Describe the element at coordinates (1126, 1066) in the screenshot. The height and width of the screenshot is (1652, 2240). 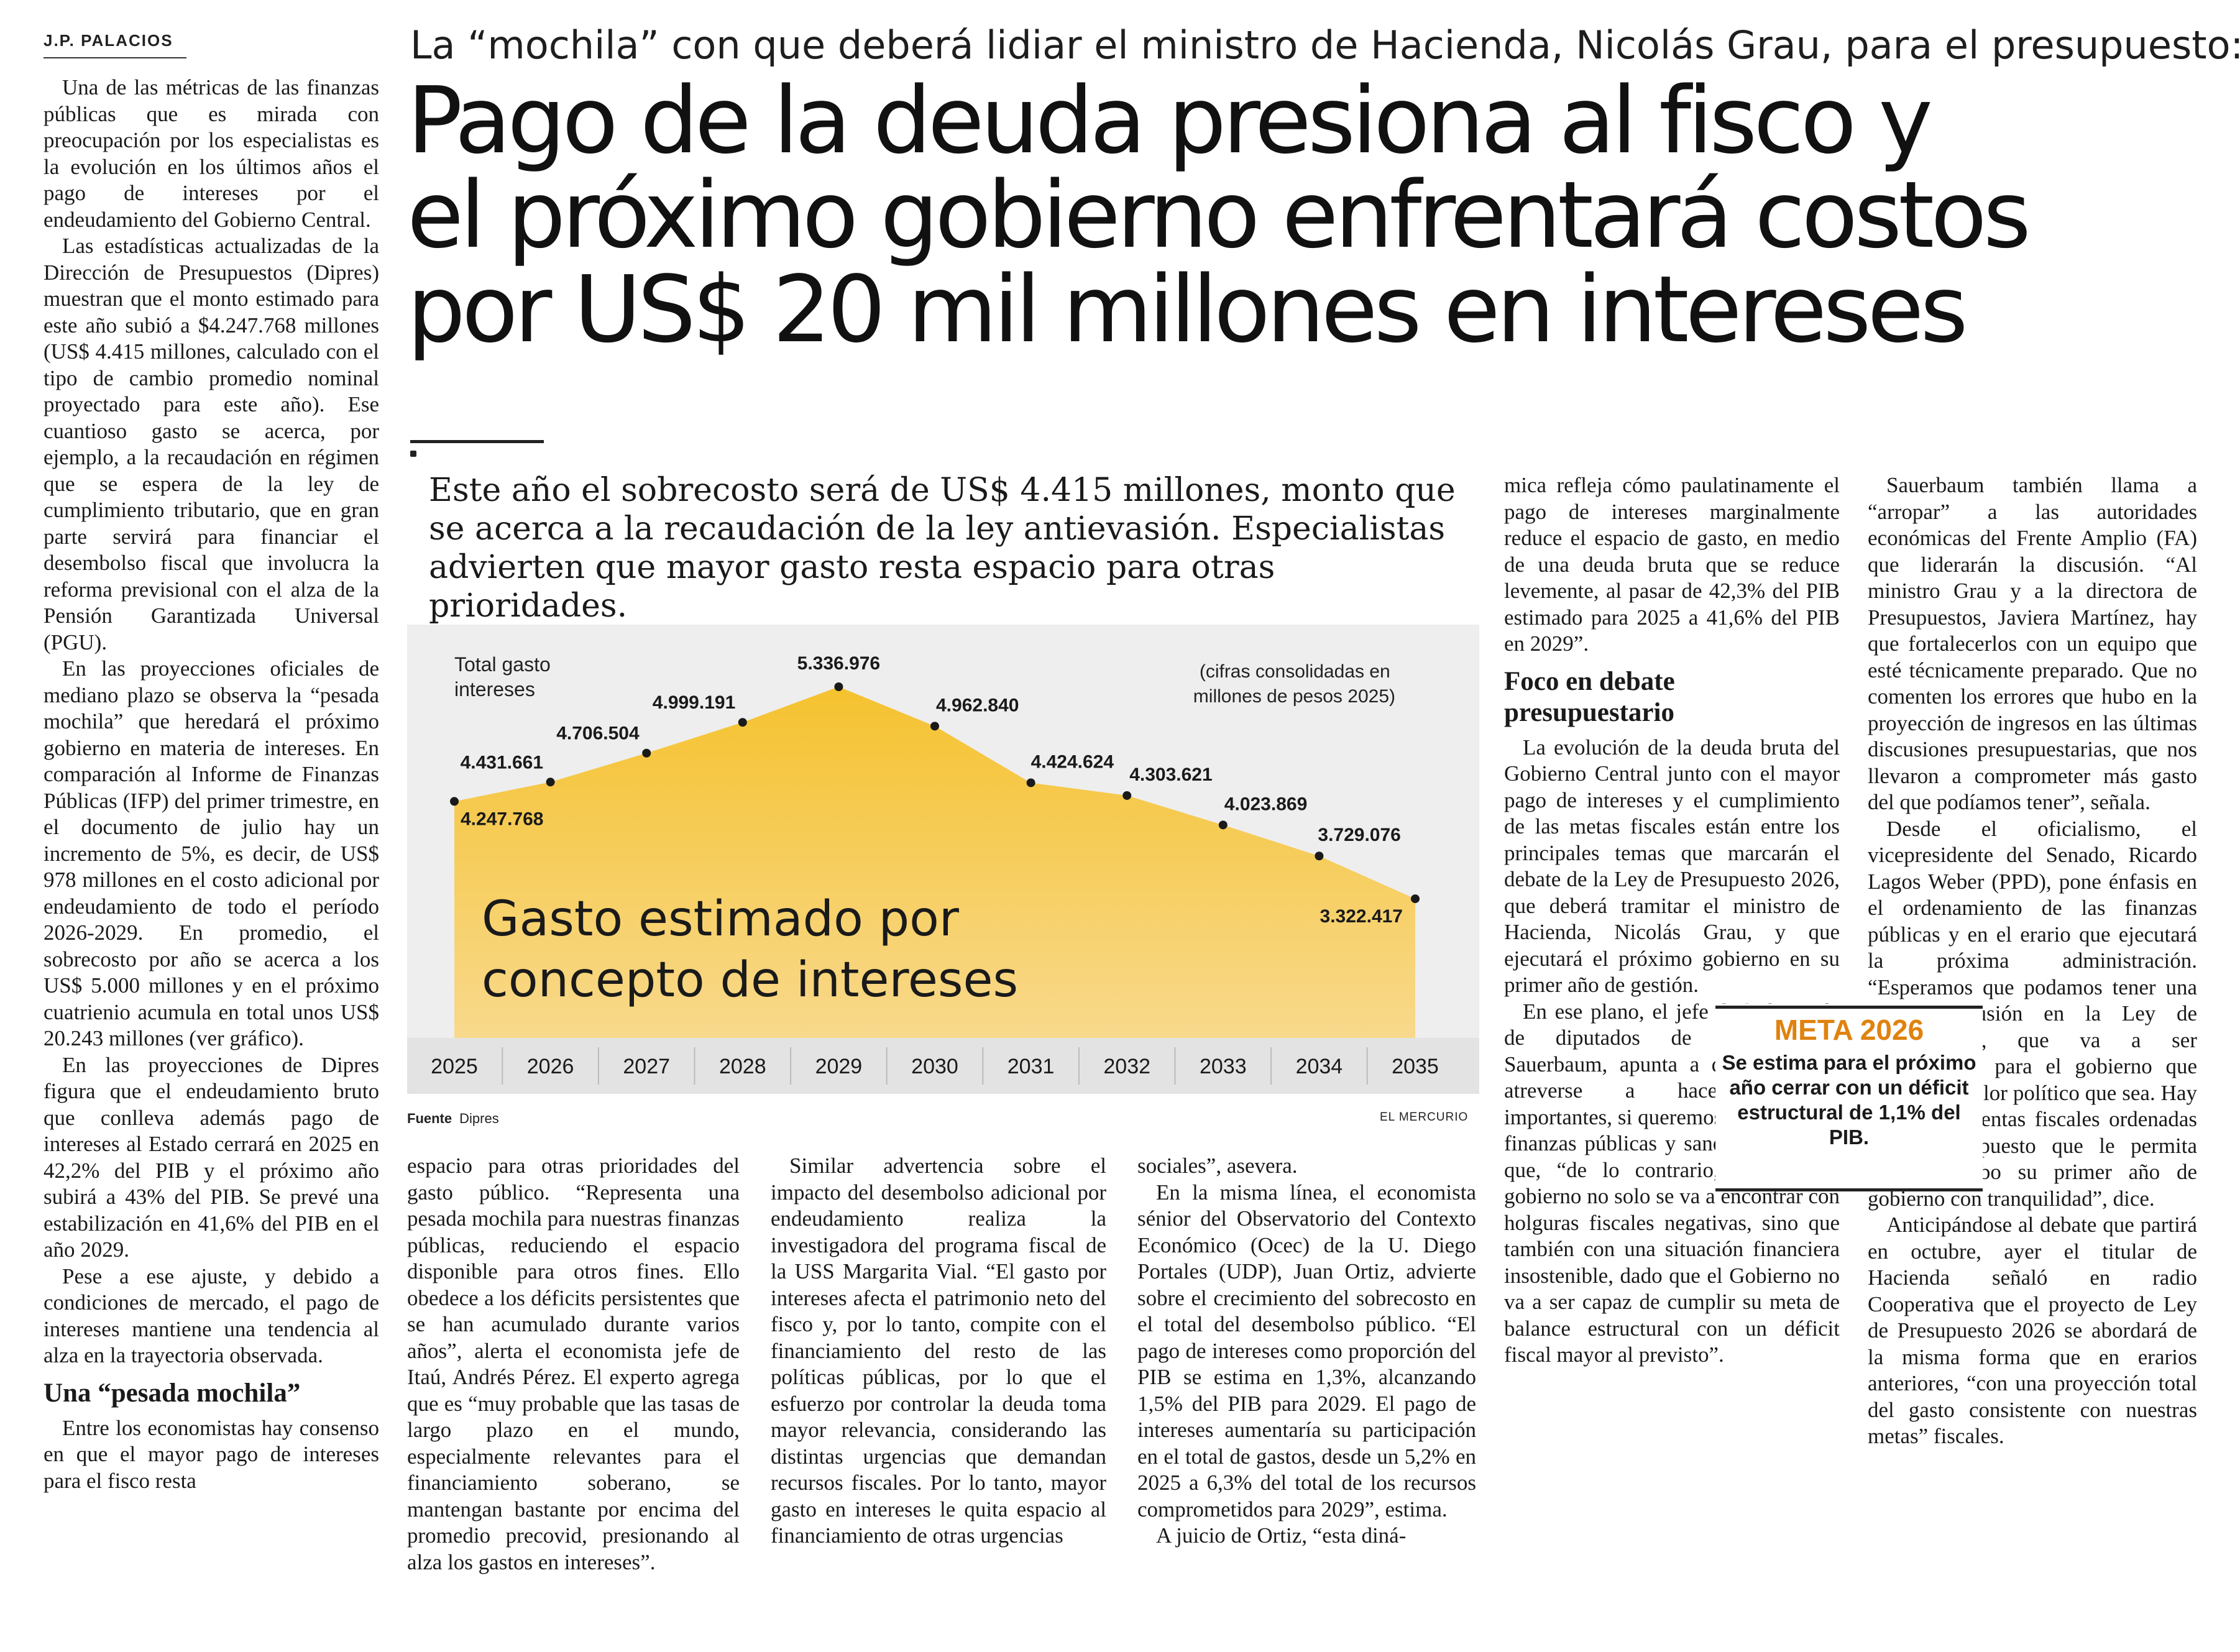
I see `x-tick-label: 2032` at that location.